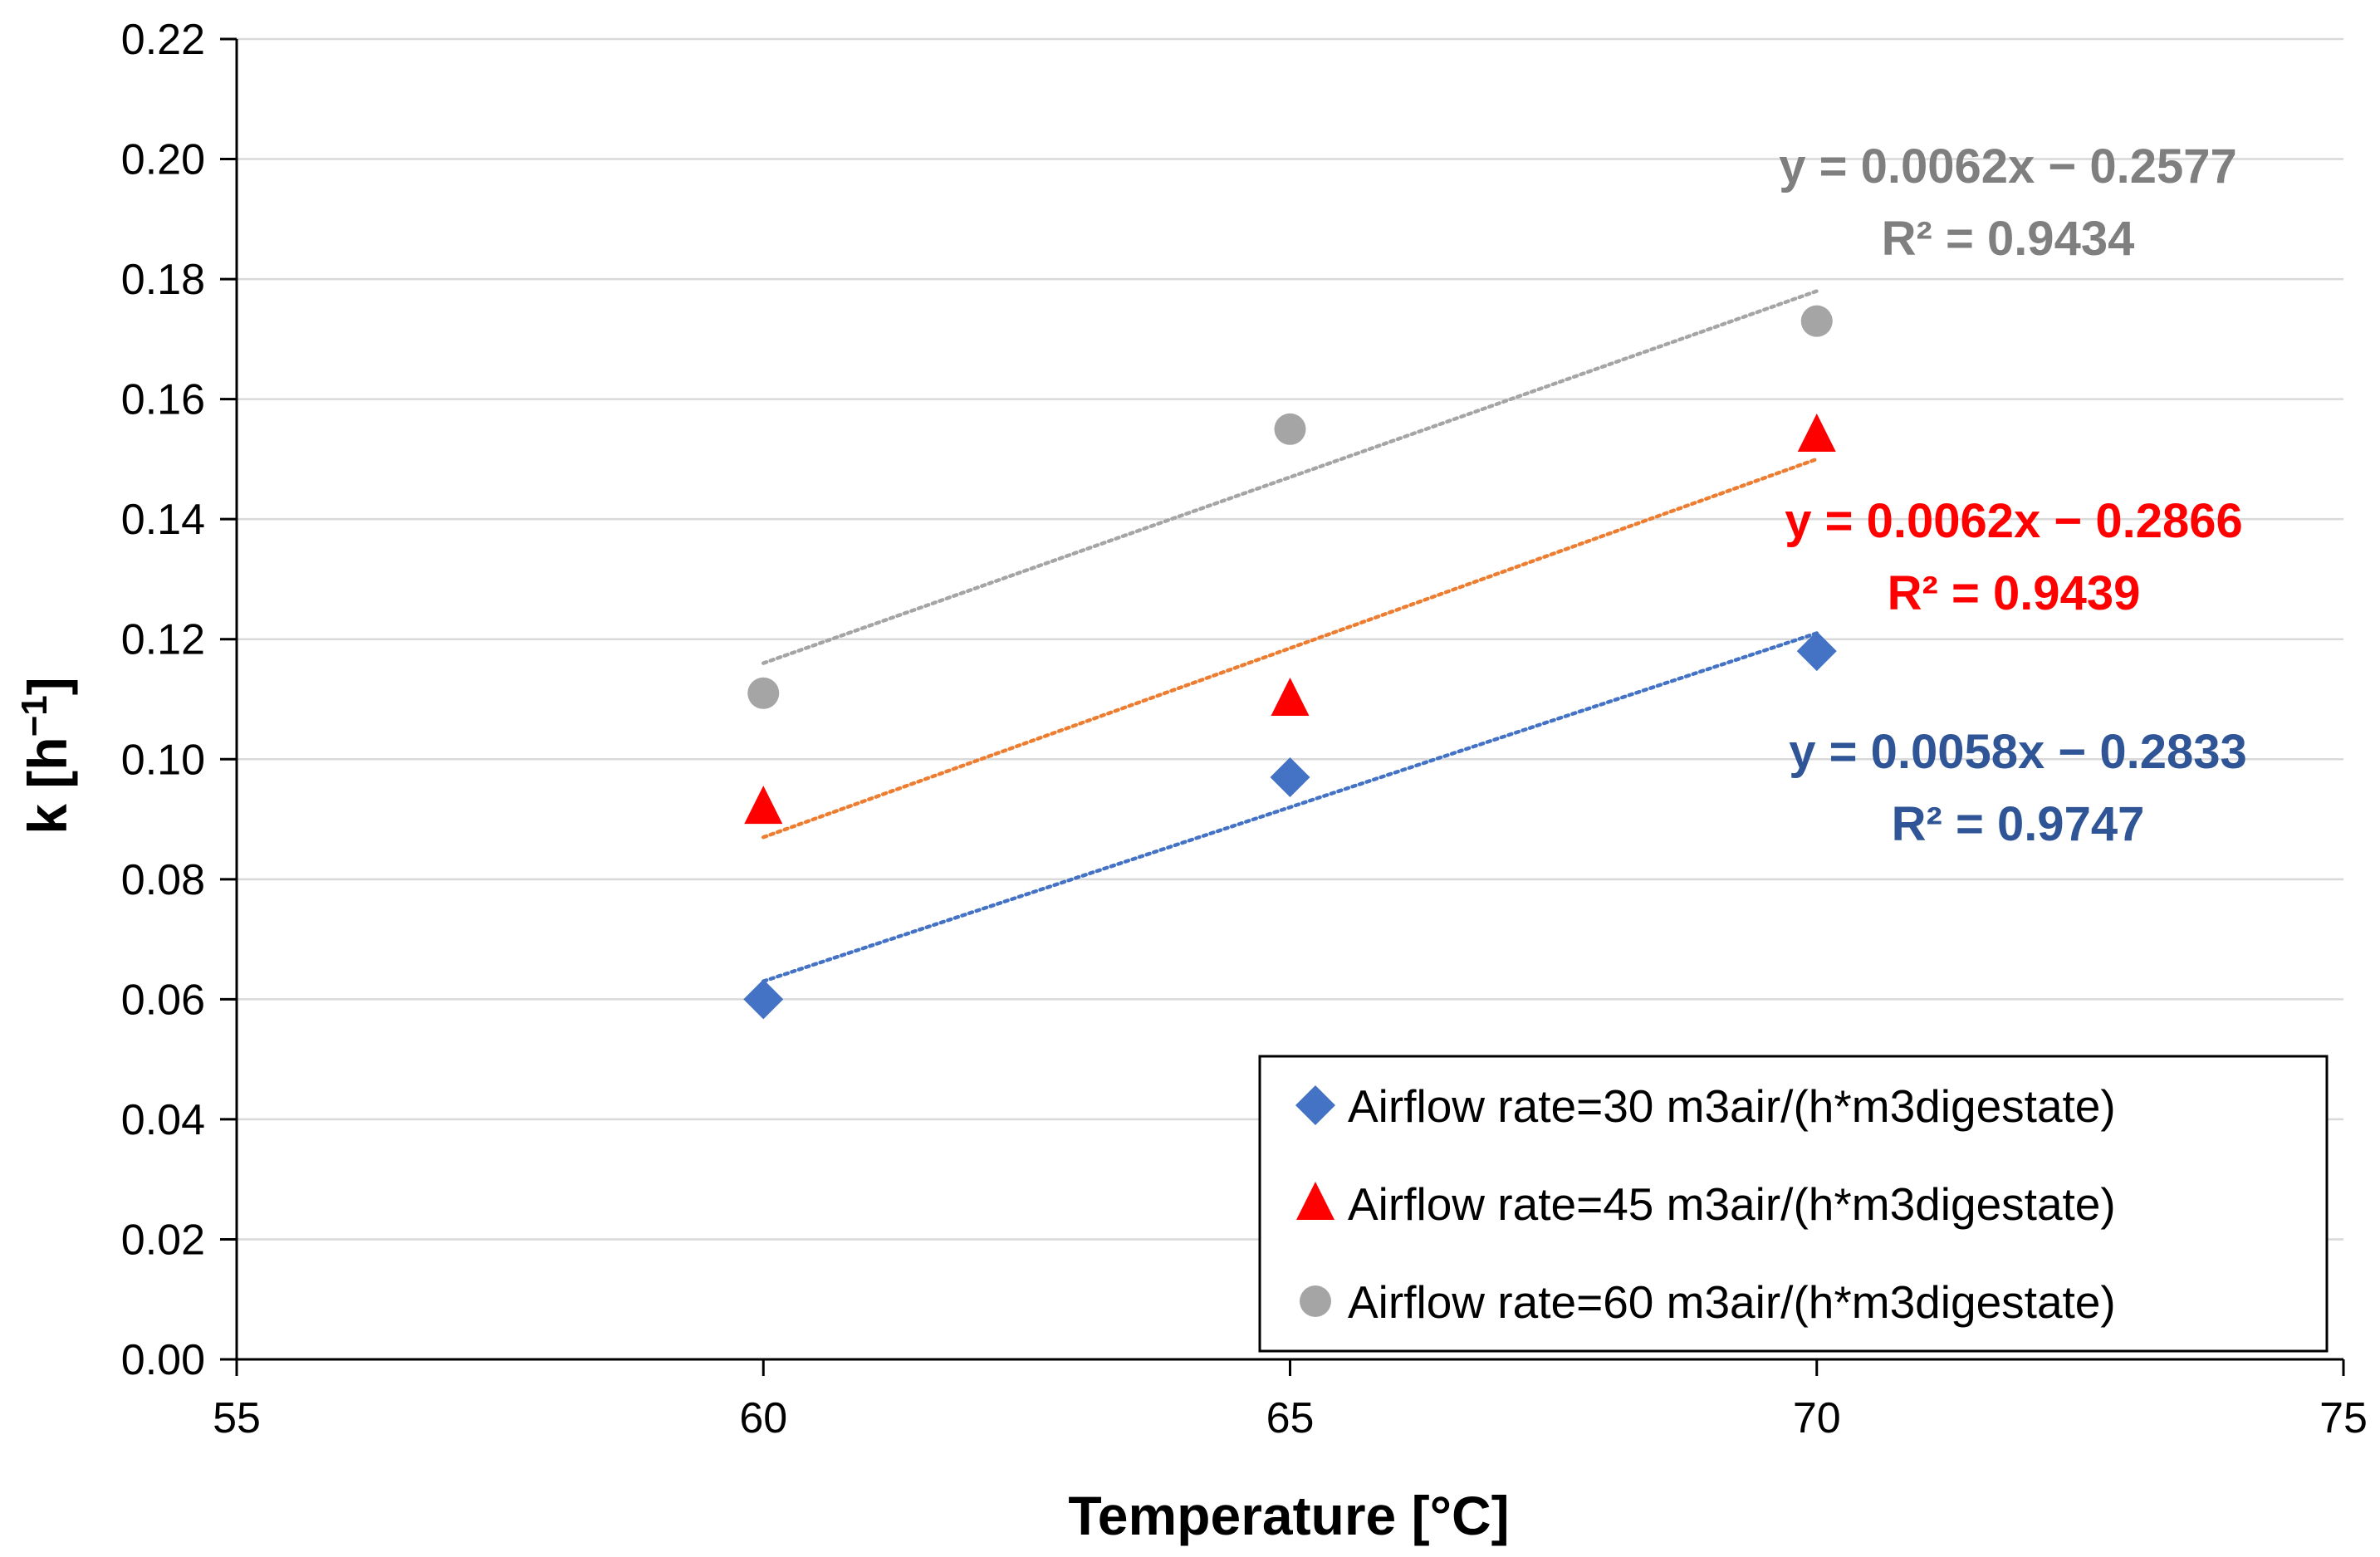 Image resolution: width=2380 pixels, height=1557 pixels. What do you see at coordinates (163, 1360) in the screenshot?
I see `y-tick-label: 0.00` at bounding box center [163, 1360].